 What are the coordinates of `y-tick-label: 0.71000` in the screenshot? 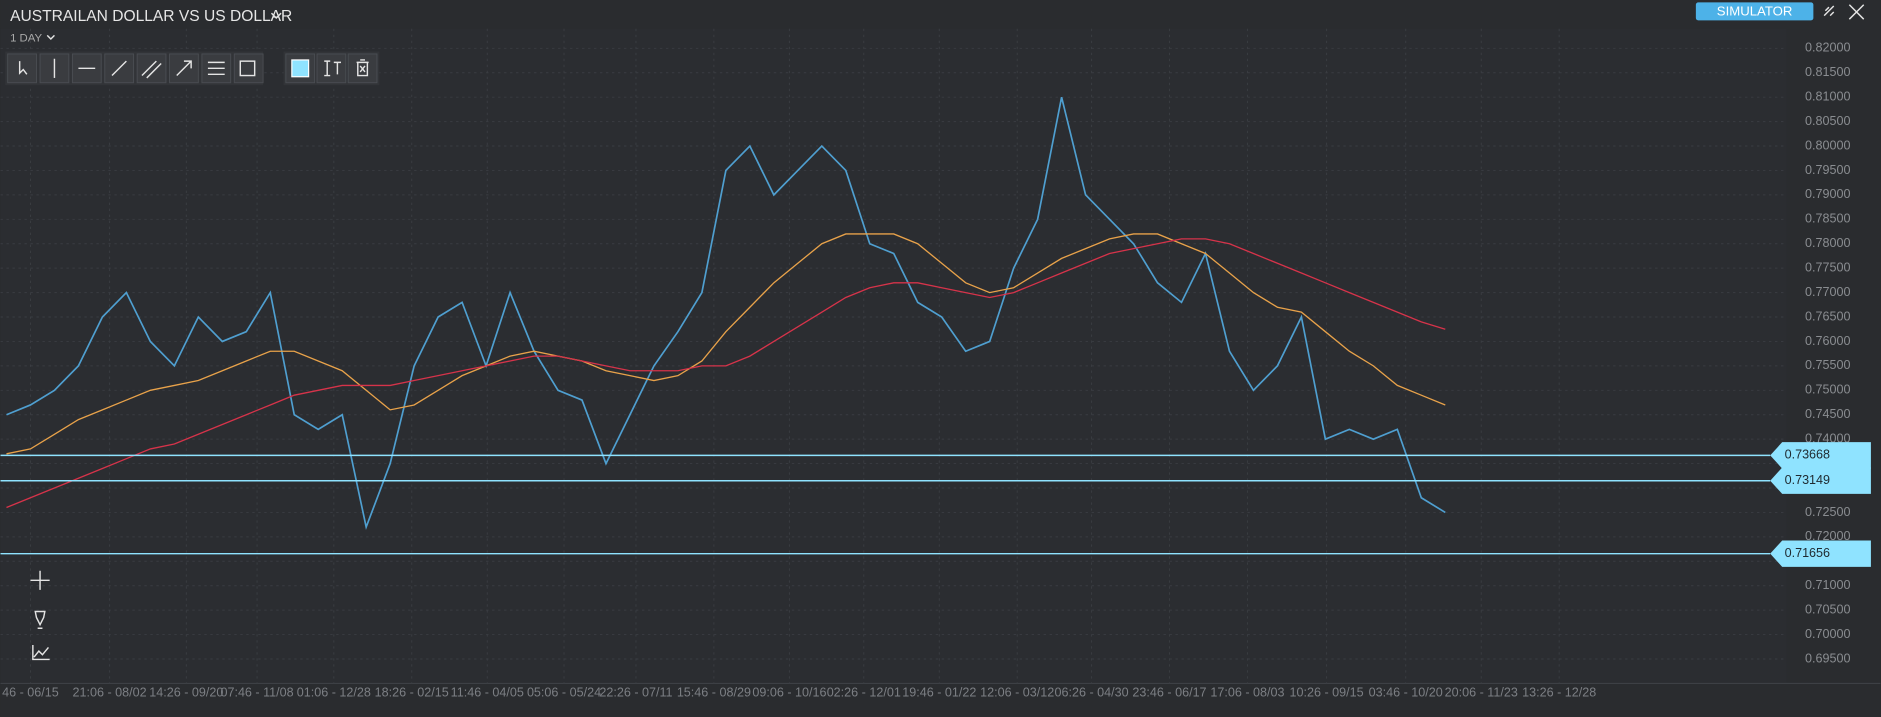 It's located at (1827, 585).